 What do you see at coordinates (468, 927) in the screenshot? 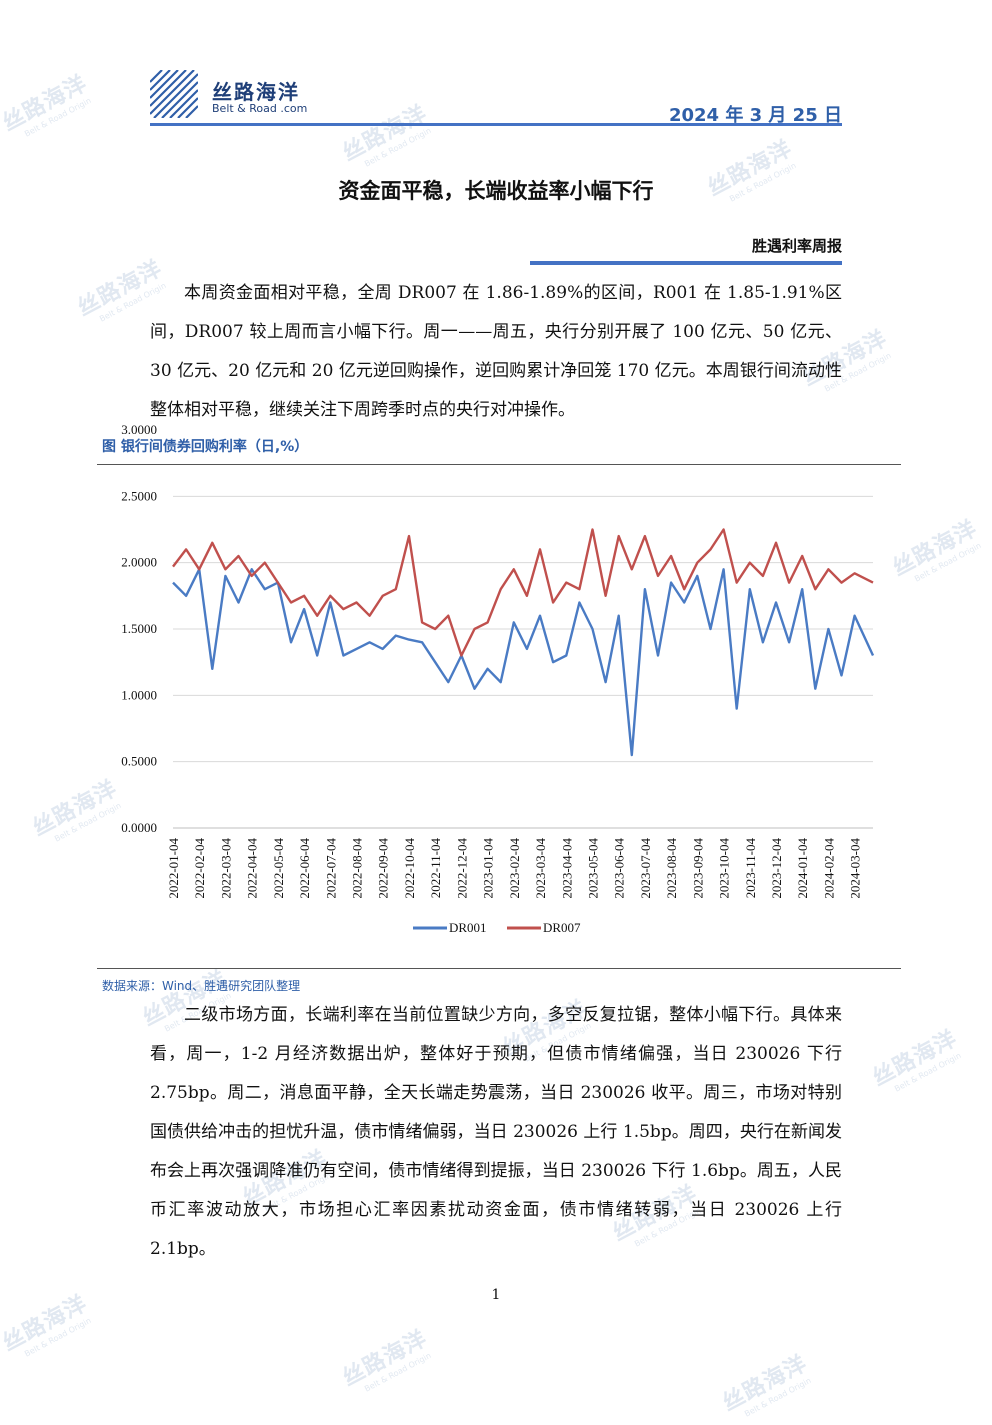
I see `legend-label-dr001: DR001` at bounding box center [468, 927].